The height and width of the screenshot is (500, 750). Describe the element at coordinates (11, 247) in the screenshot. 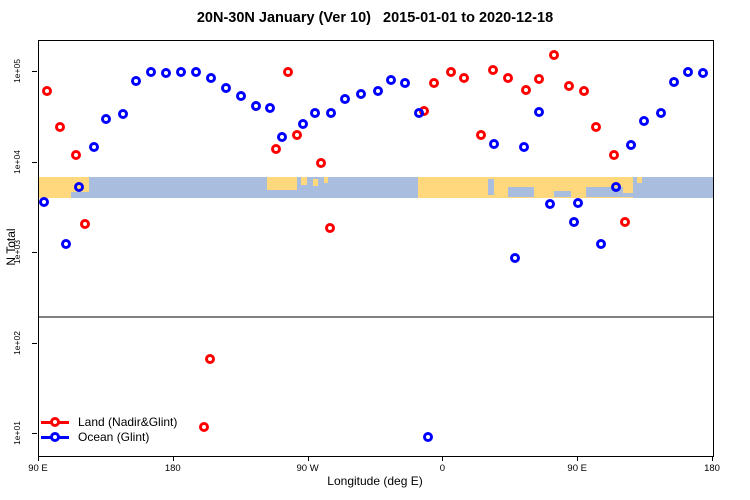

I see `y-axis-label: N Total` at that location.